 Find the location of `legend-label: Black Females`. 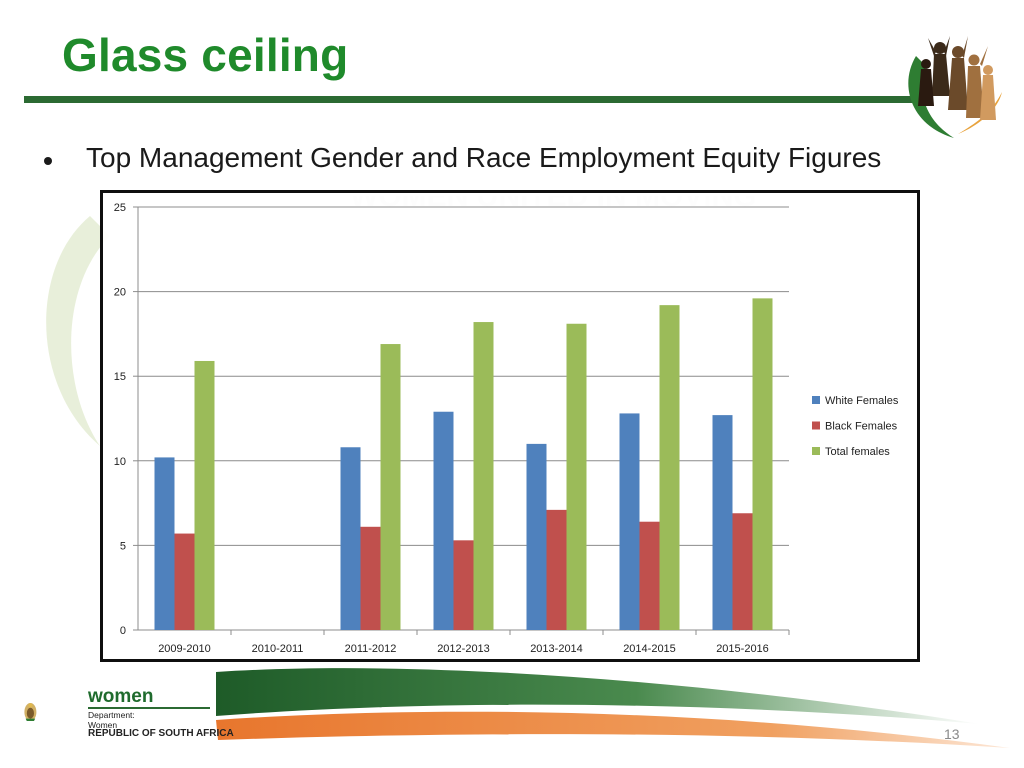

legend-label: Black Females is located at coordinates (861, 427).